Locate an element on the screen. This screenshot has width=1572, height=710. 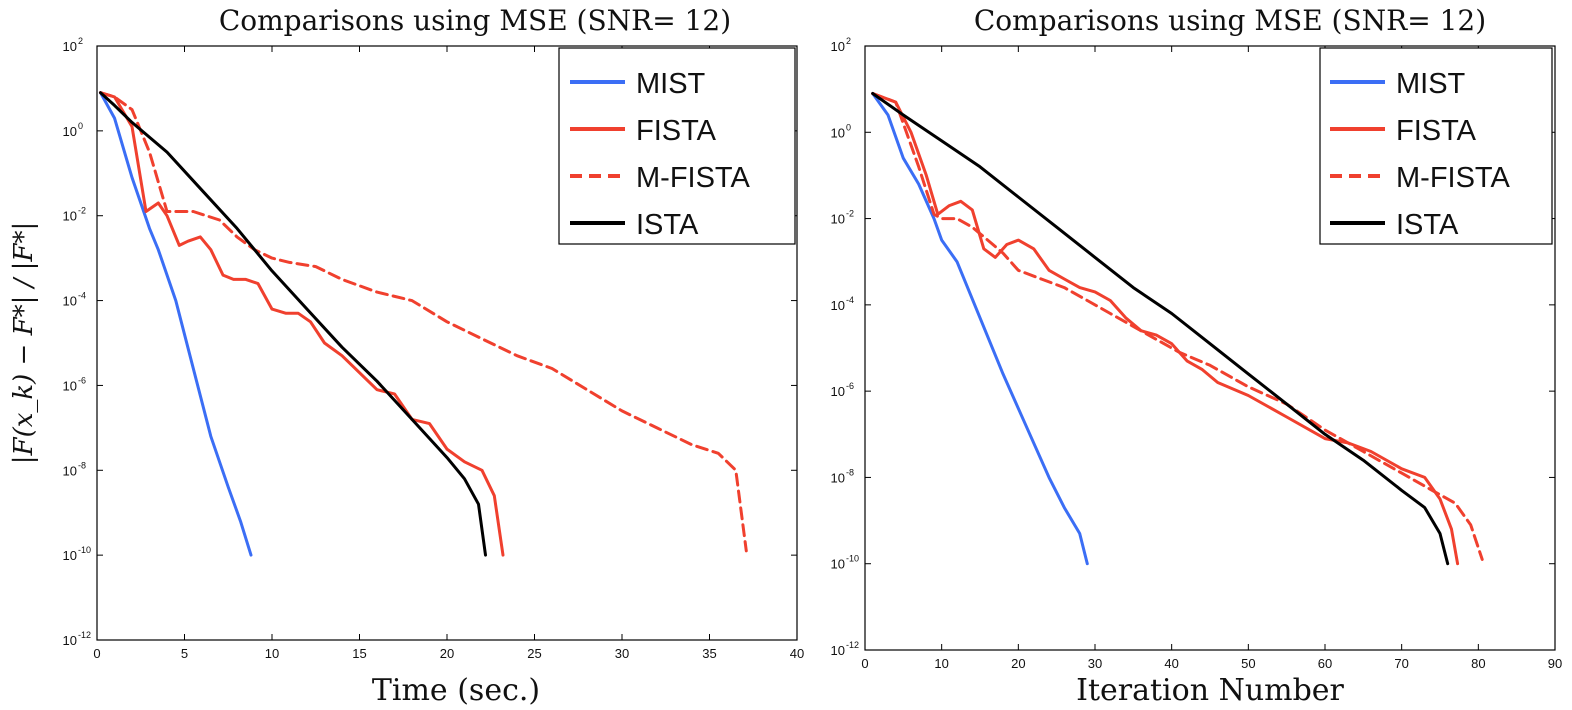
x-tick-label: 90 is located at coordinates (1555, 663).